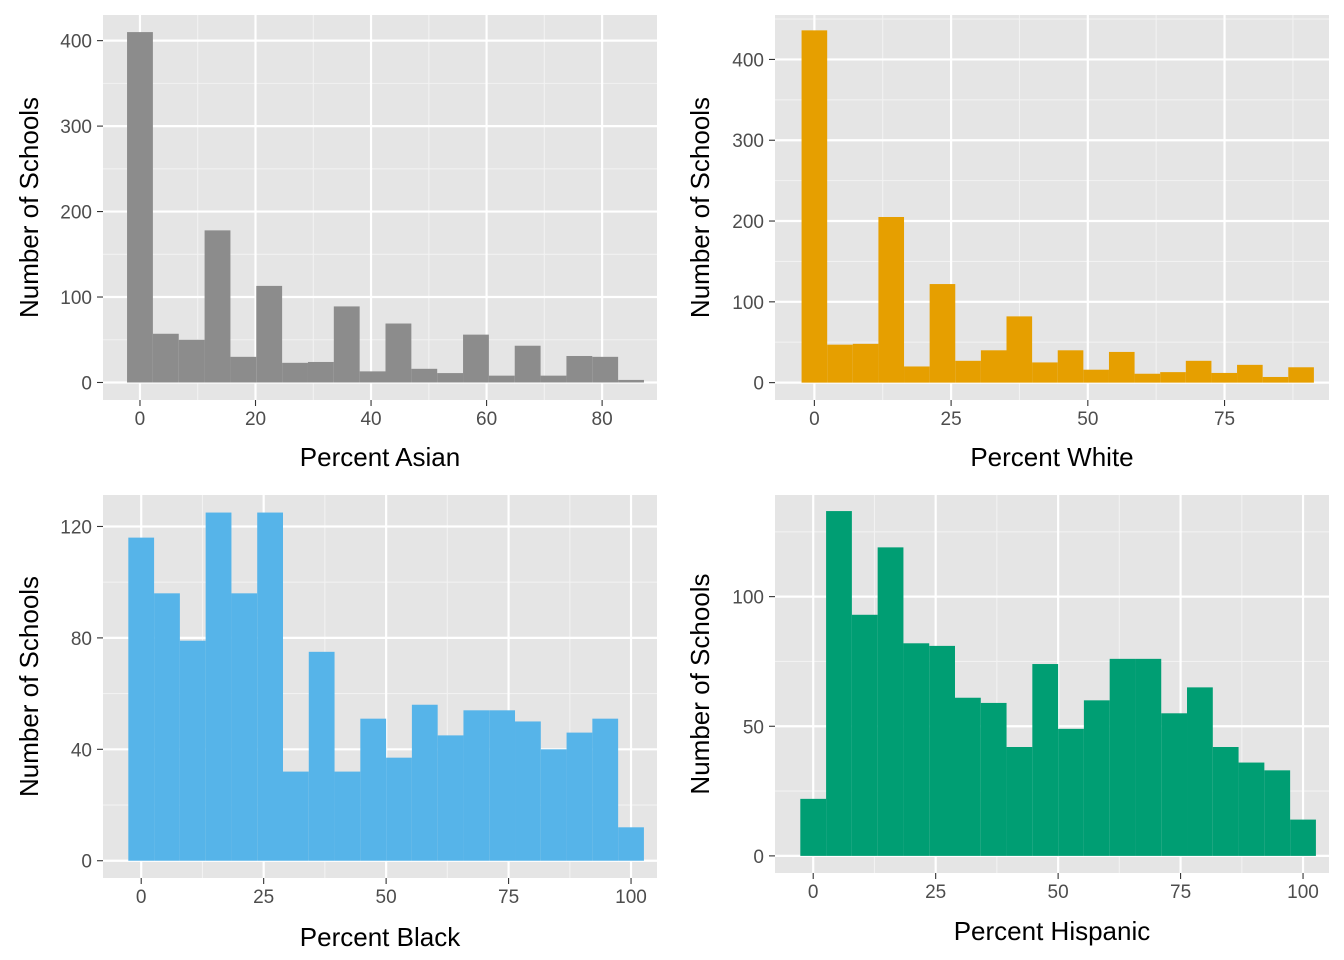  Describe the element at coordinates (255, 419) in the screenshot. I see `x-tick-label: 20` at that location.